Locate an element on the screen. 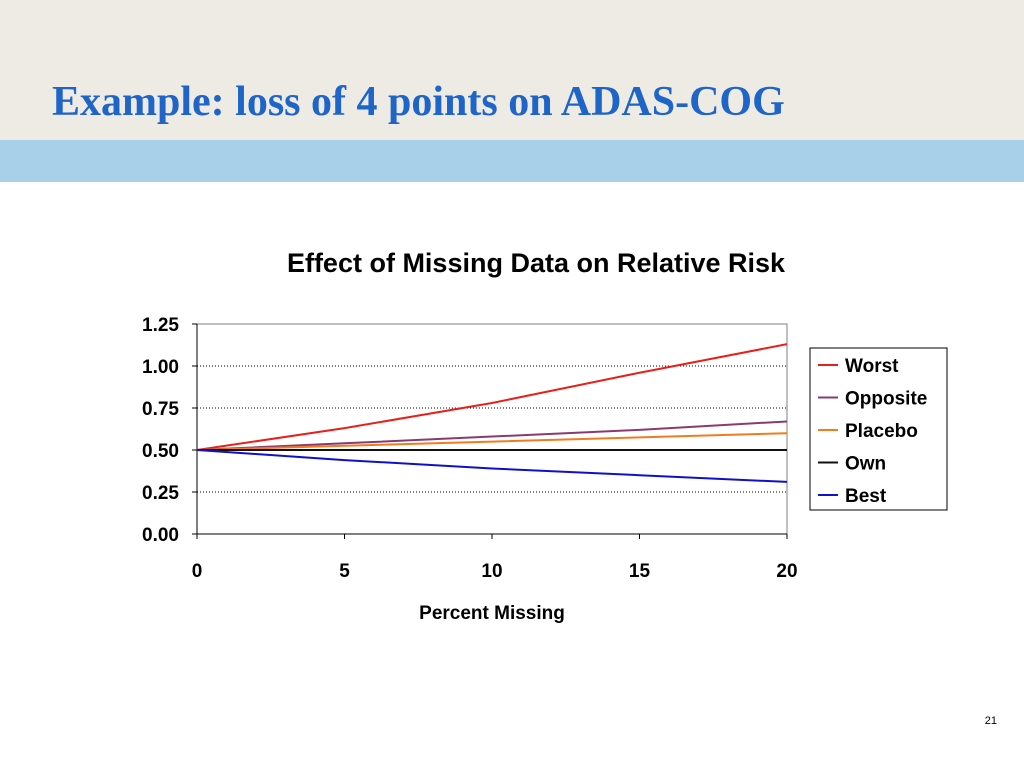 This screenshot has height=768, width=1024. series-line-best is located at coordinates (492, 466).